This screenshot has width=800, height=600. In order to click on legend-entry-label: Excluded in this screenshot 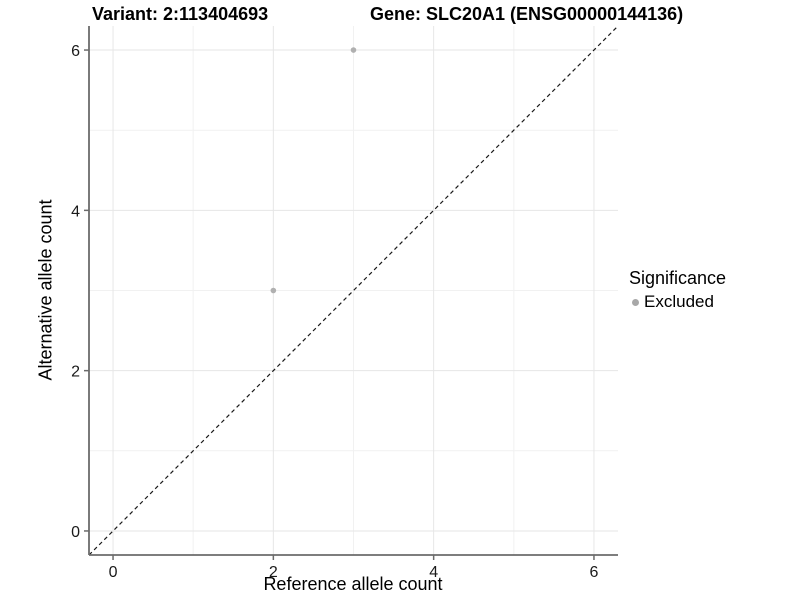, I will do `click(679, 301)`.